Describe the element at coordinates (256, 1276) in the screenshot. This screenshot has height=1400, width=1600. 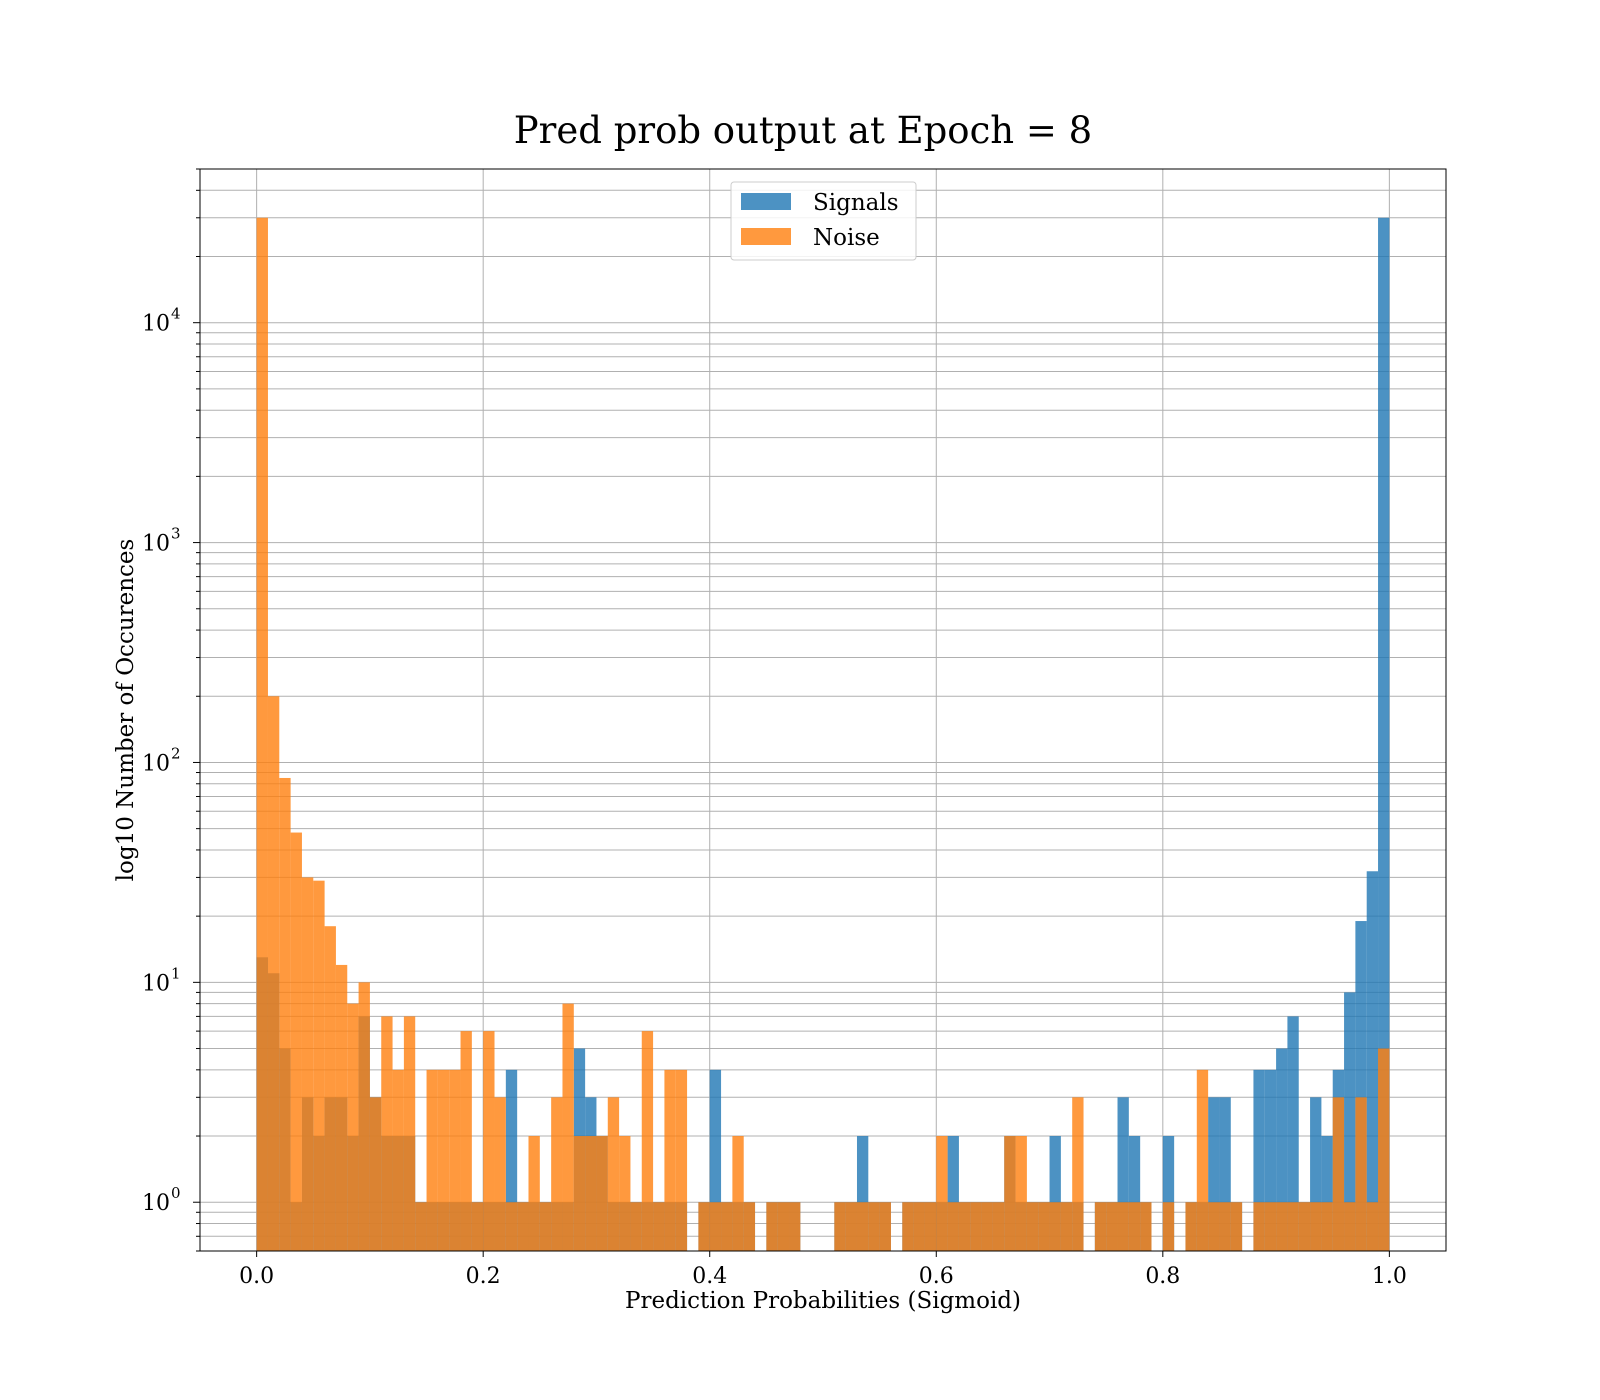
I see `x-tick-label: 0.0` at that location.